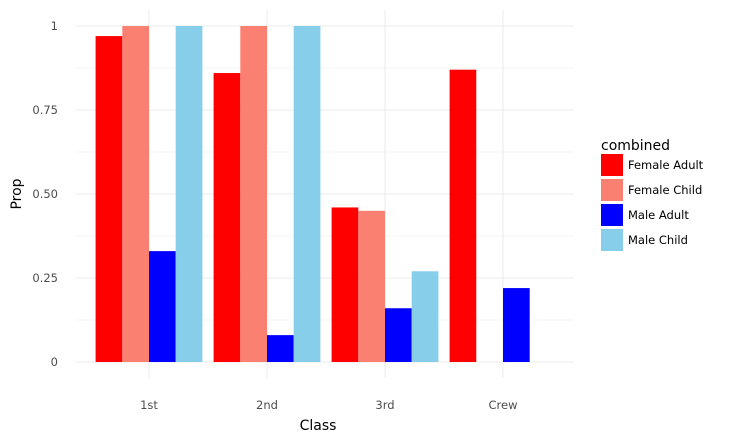  Describe the element at coordinates (665, 190) in the screenshot. I see `legend-label: Female Child` at that location.